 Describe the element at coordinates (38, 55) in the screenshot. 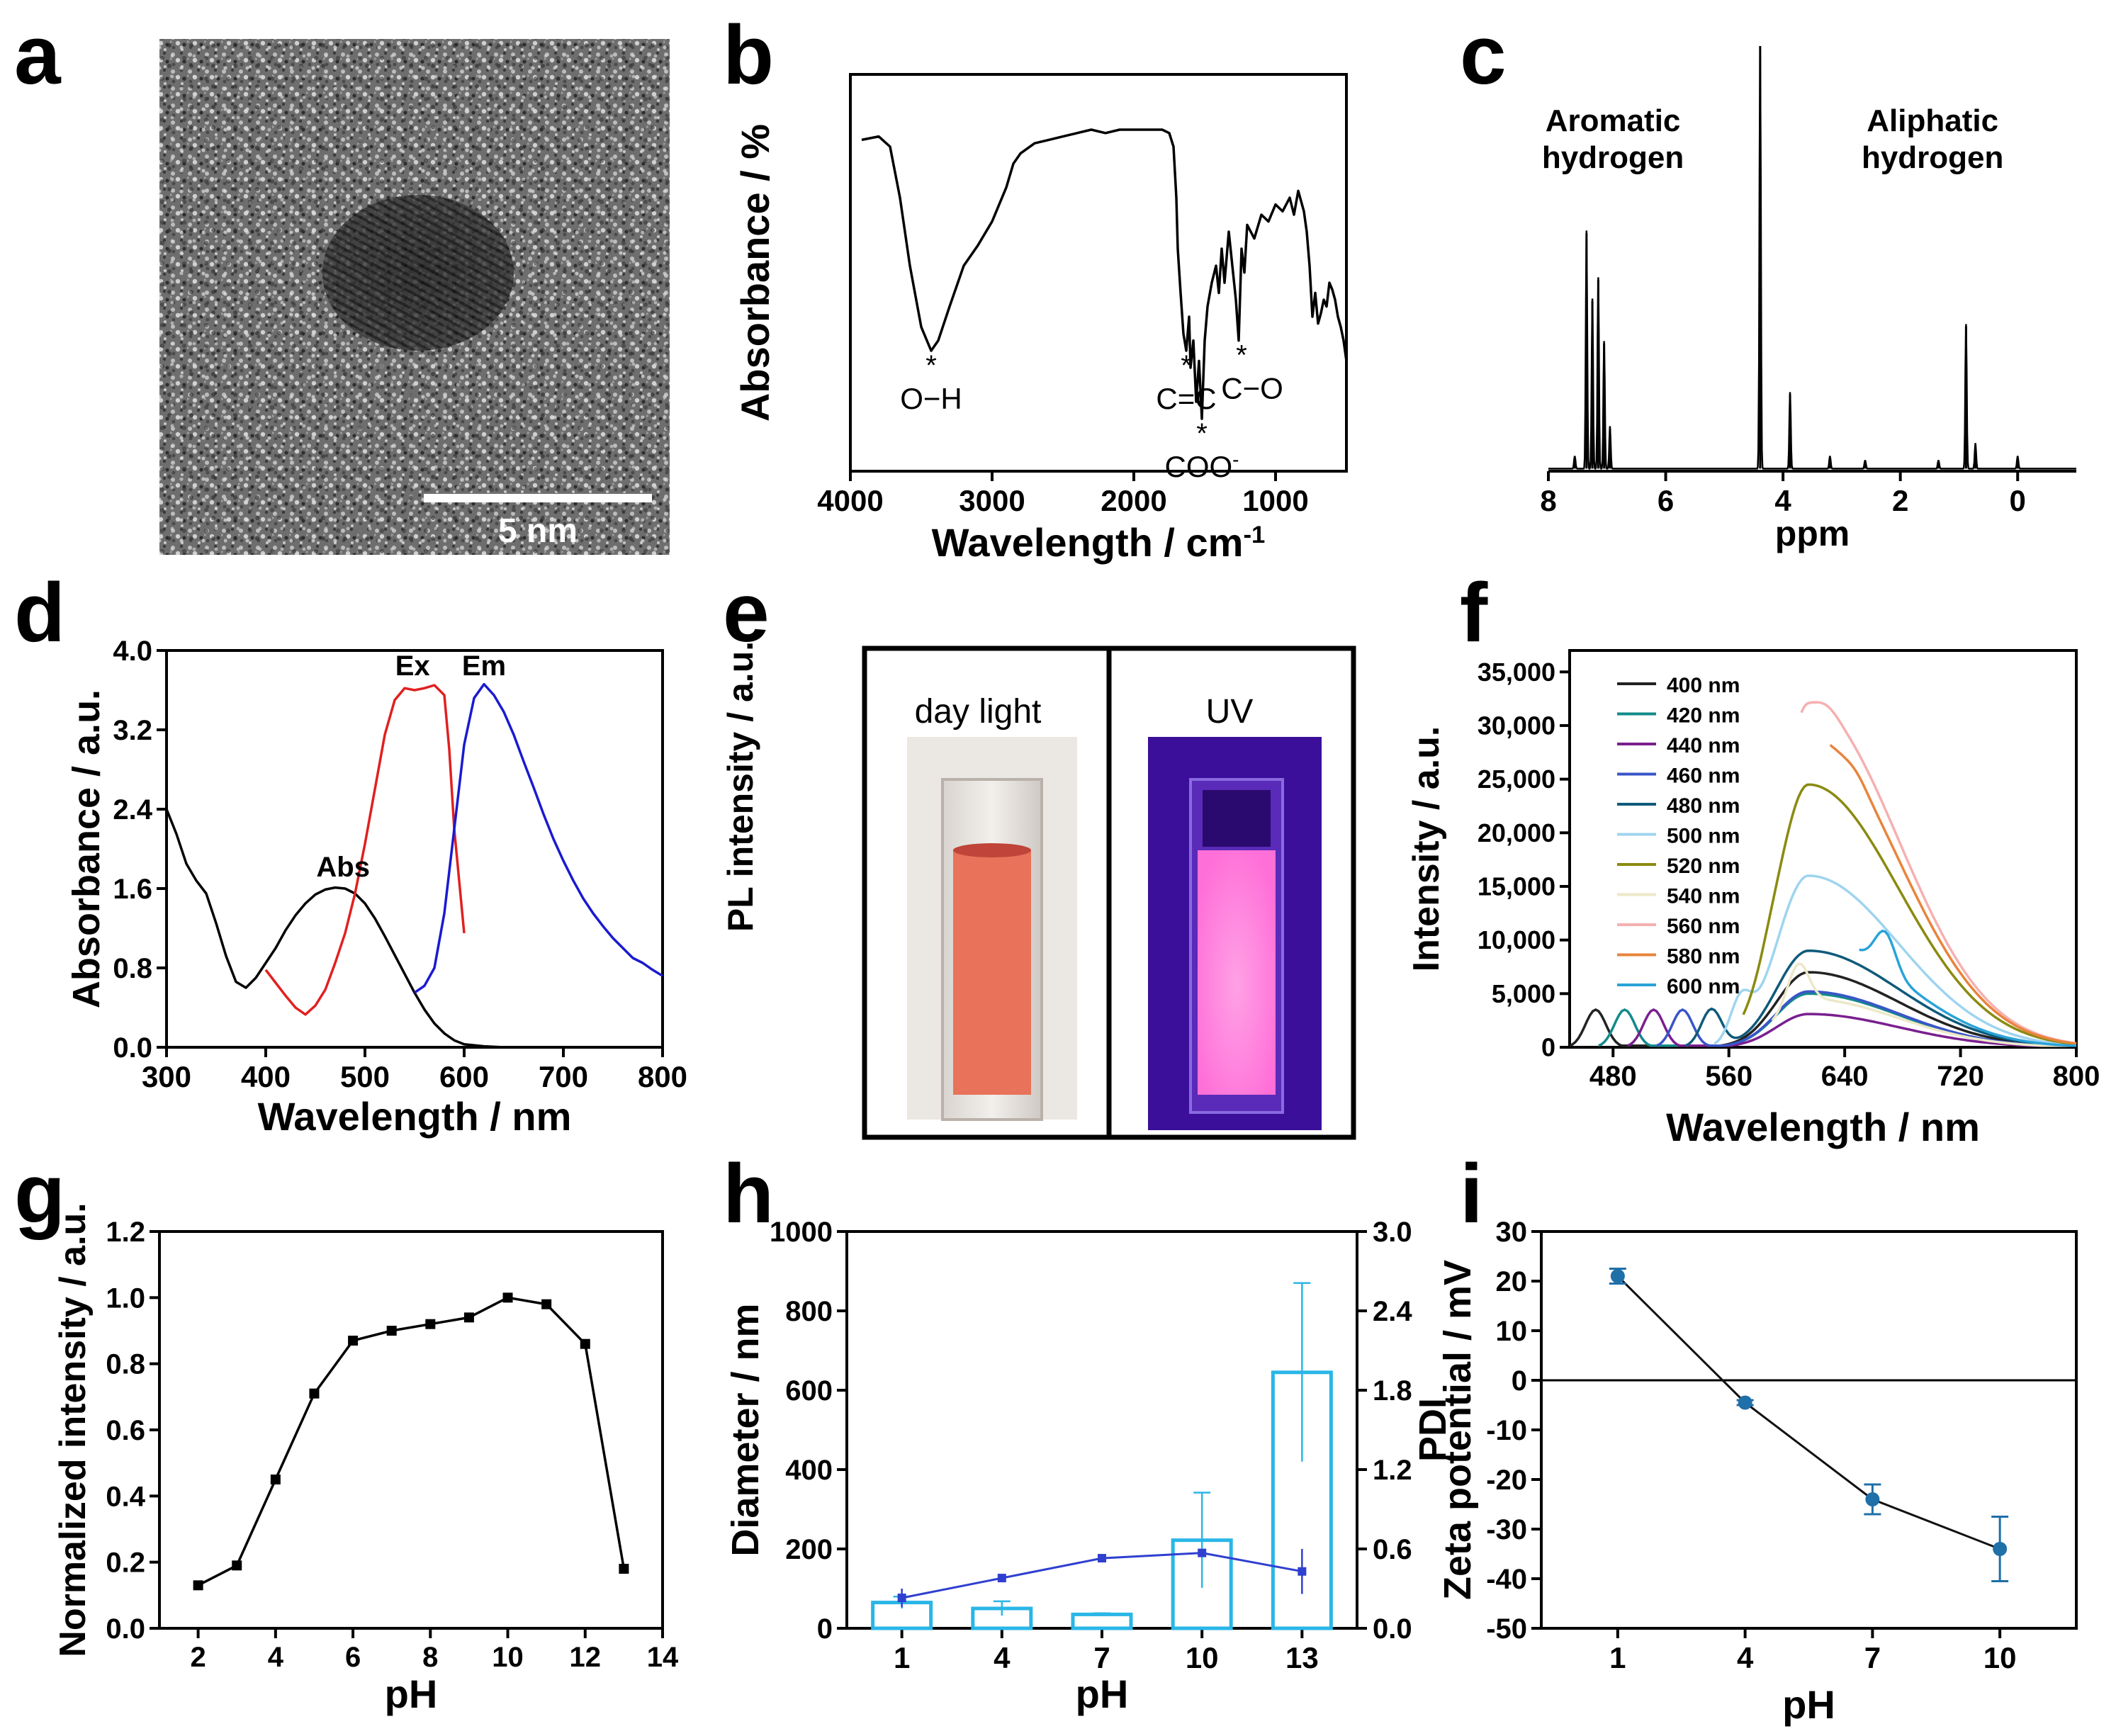

I see `panel-letter-a: a` at that location.